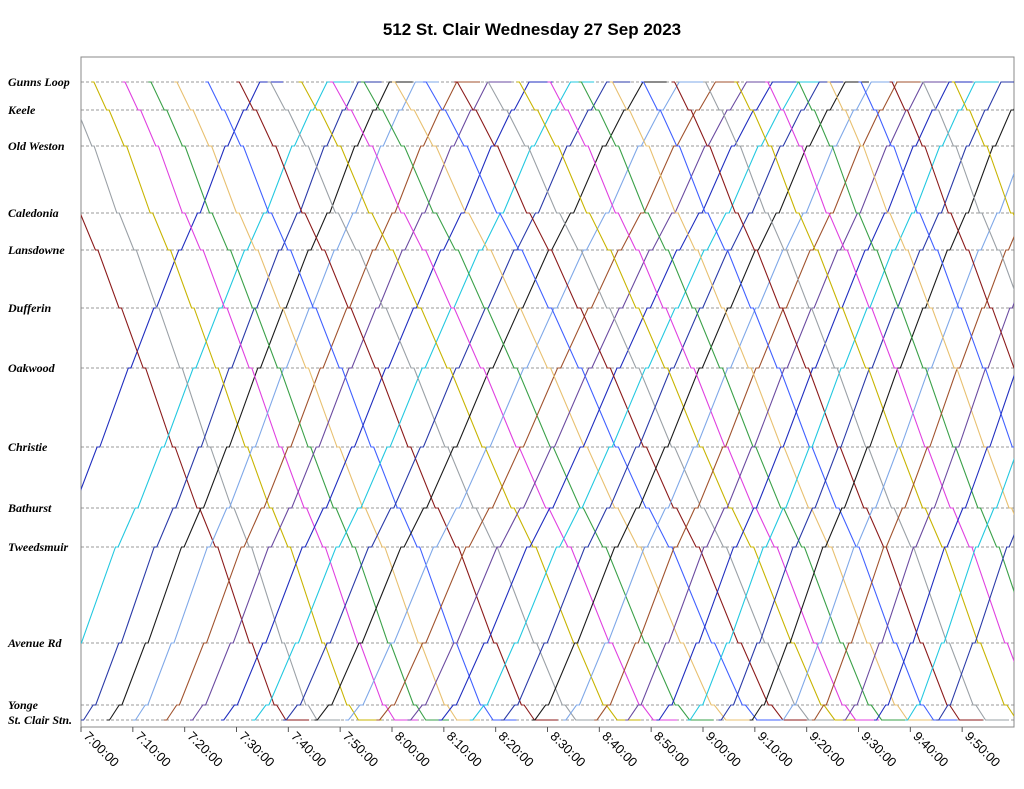 This screenshot has width=1024, height=789. I want to click on x-tick-label: 7:40:00, so click(308, 749).